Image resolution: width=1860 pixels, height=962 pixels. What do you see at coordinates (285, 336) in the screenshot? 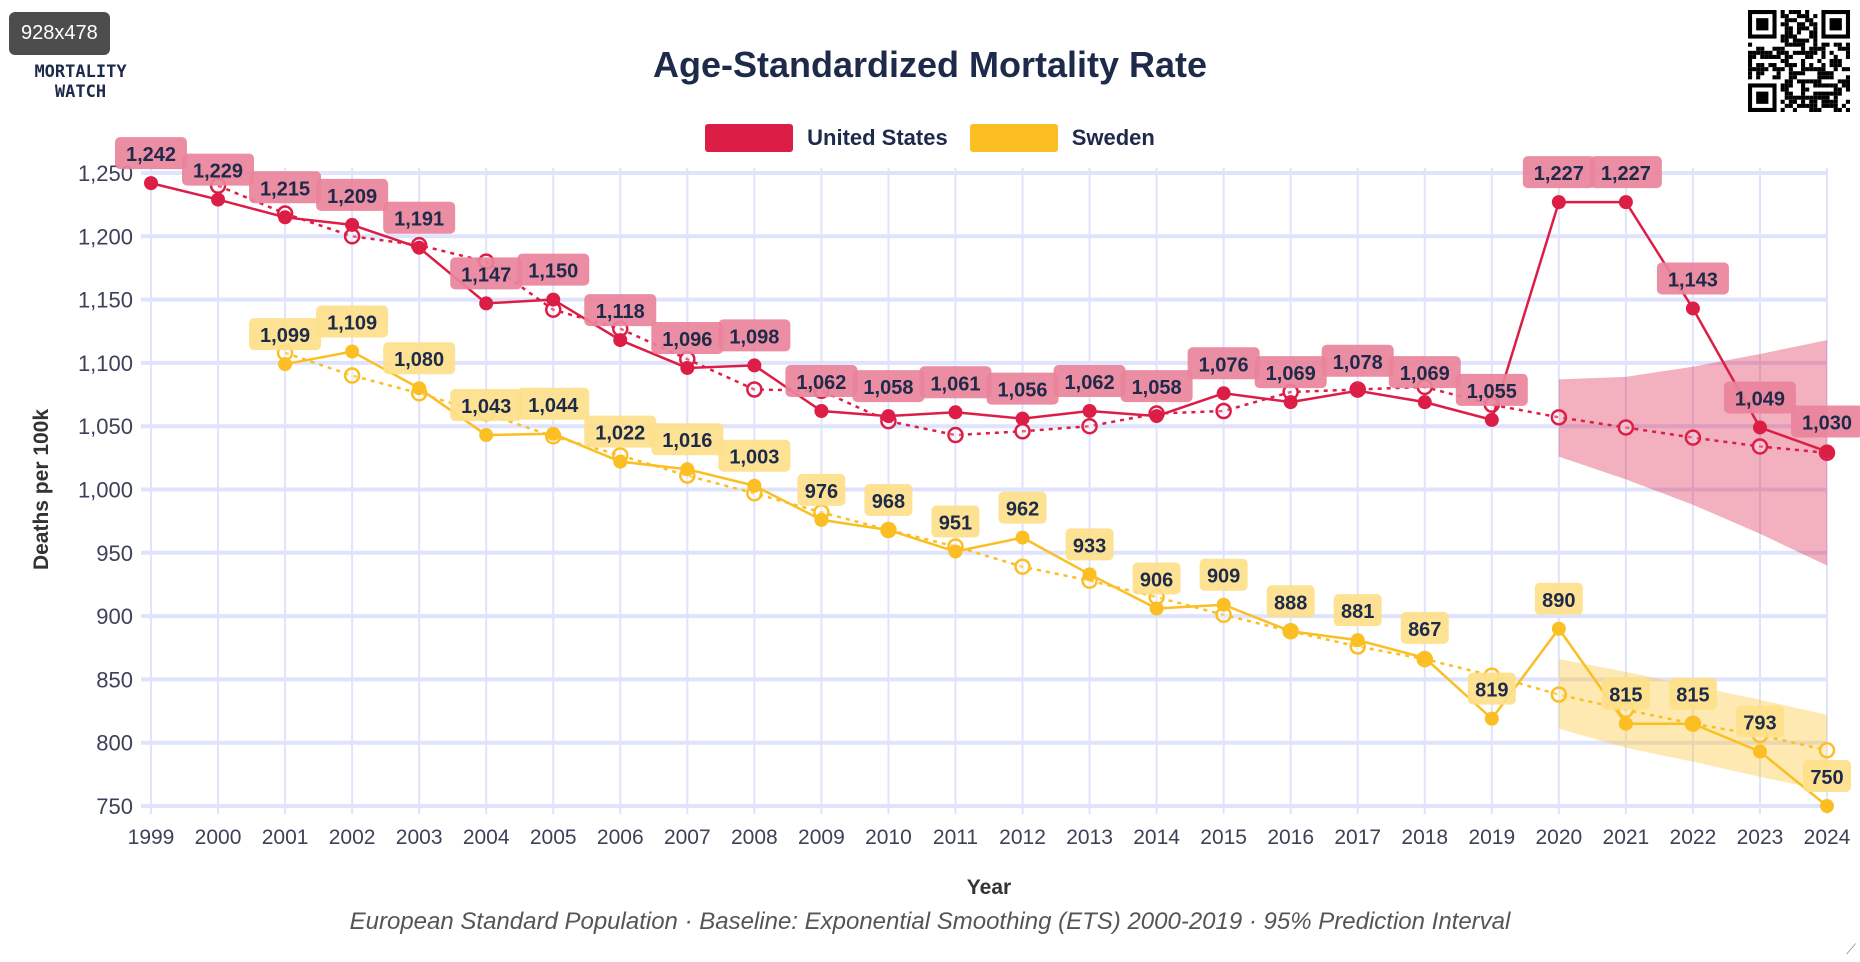
I see `data-label-text: 1,099` at bounding box center [285, 336].